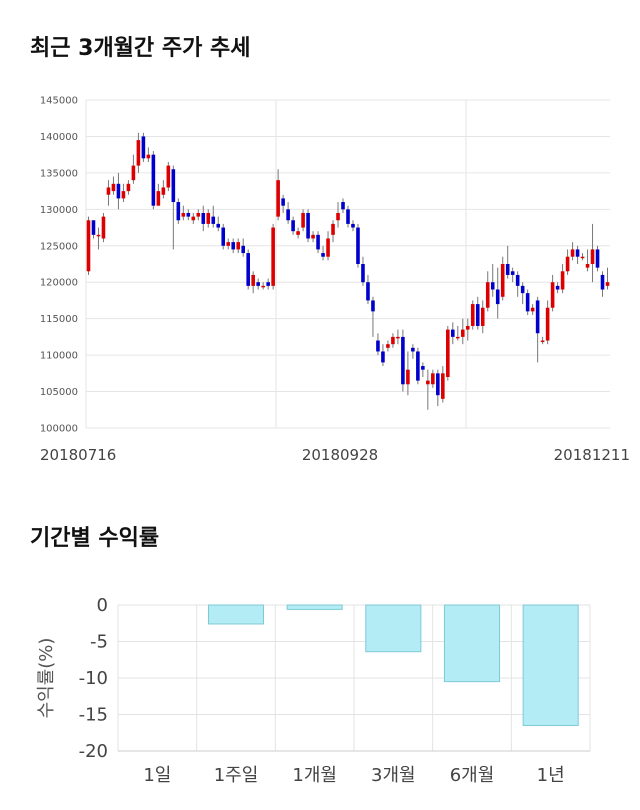 This screenshot has height=810, width=640. Describe the element at coordinates (59, 210) in the screenshot. I see `y-tick-label: 130000` at that location.